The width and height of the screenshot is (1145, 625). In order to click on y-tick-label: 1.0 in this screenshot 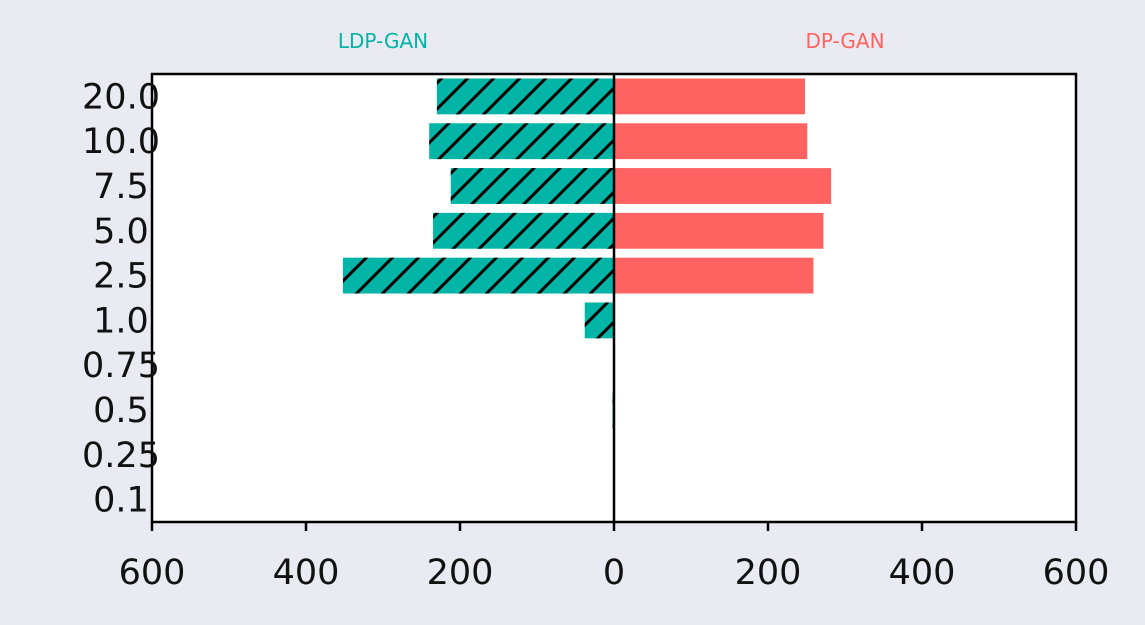, I will do `click(121, 321)`.